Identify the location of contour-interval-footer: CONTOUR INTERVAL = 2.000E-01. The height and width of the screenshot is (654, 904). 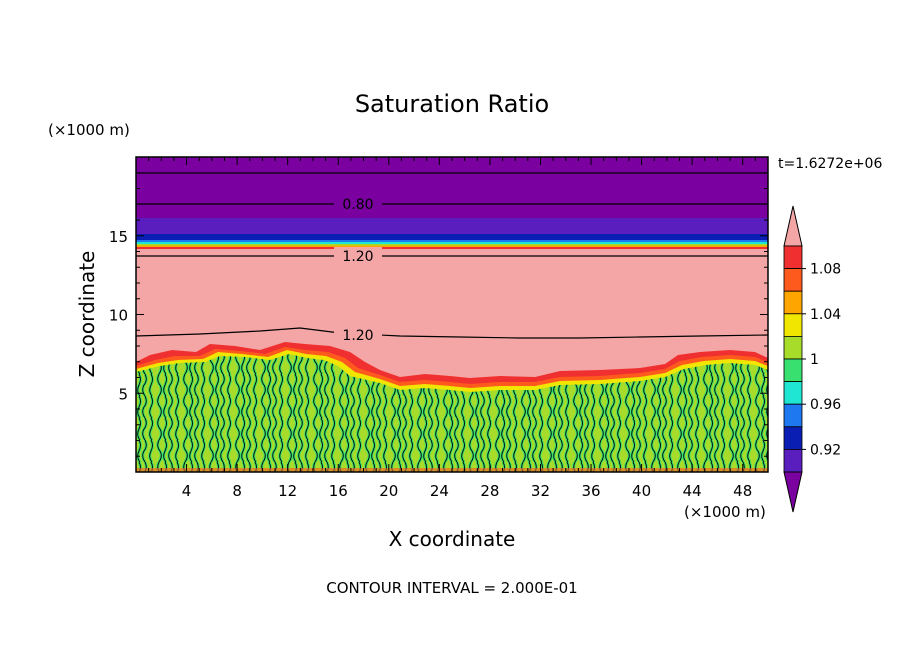
(451, 588).